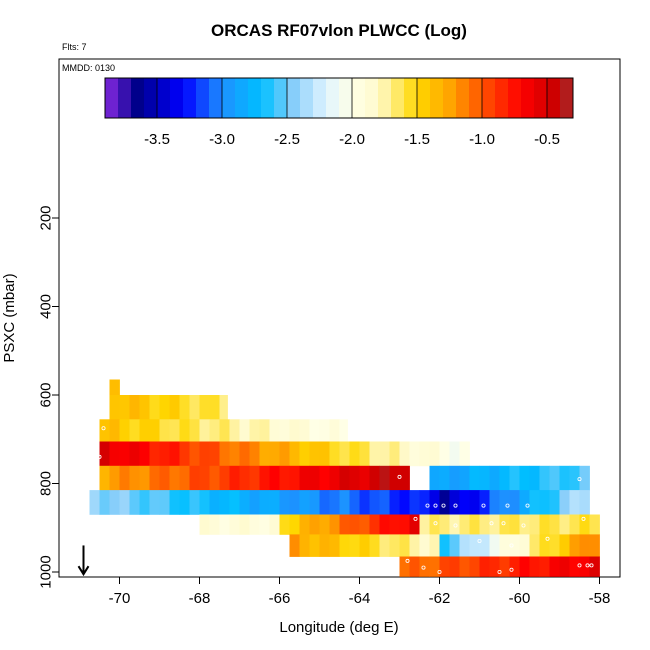 Image resolution: width=650 pixels, height=650 pixels. What do you see at coordinates (74, 47) in the screenshot?
I see `flights-label: Flts: 7` at bounding box center [74, 47].